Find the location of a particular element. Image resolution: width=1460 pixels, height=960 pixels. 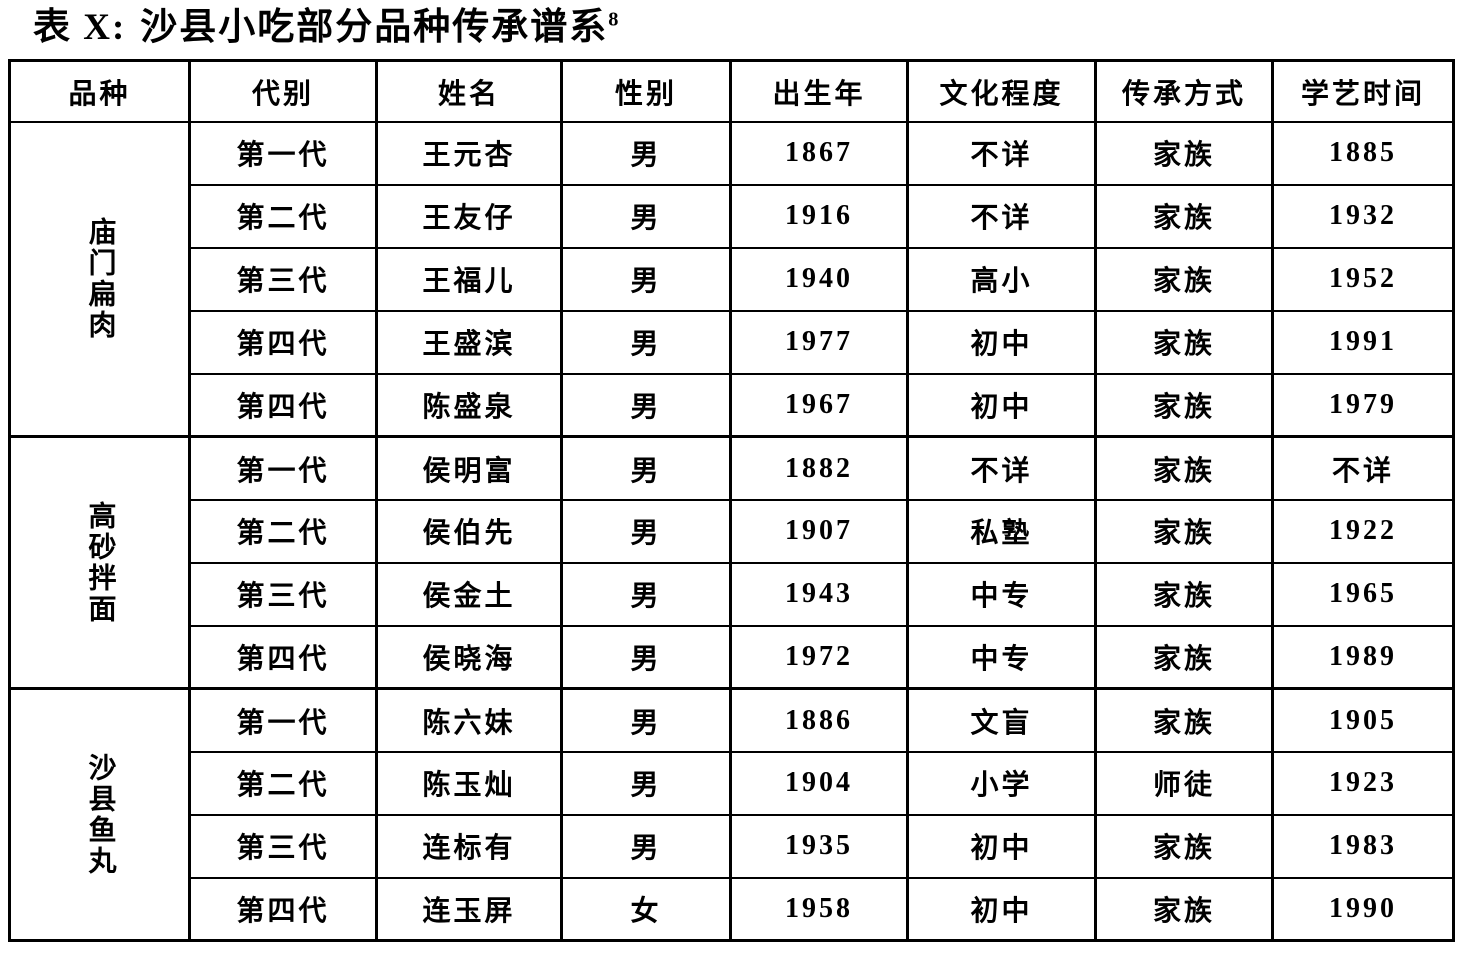

table-row: 第二代 王友仔男 1916 不详 家族 1932 is located at coordinates (732, 216).